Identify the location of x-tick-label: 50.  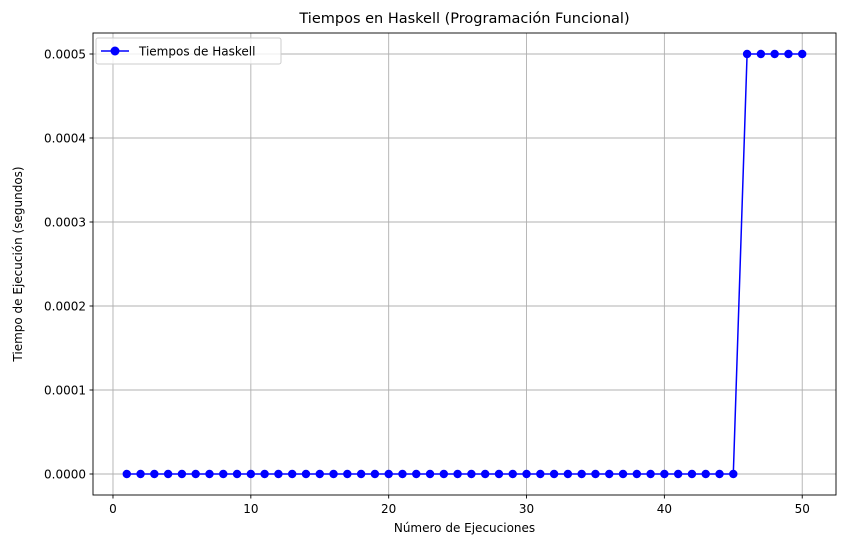
(802, 509).